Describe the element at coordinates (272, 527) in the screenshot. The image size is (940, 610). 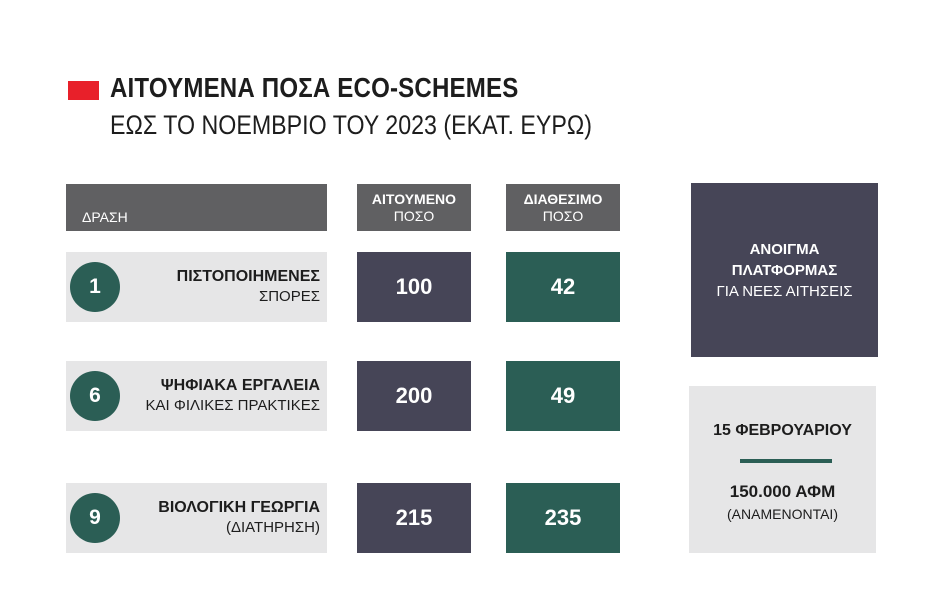
I see `action-name-line2: (ΔΙΑΤΗΡΗΣΗ)` at that location.